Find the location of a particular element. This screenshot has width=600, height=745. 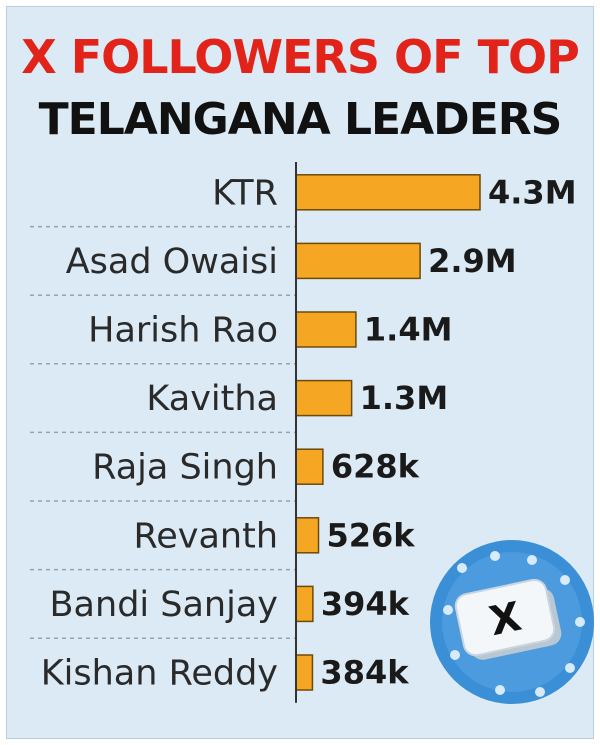

chart-title-line2: TELANGANA LEADERS is located at coordinates (300, 119).